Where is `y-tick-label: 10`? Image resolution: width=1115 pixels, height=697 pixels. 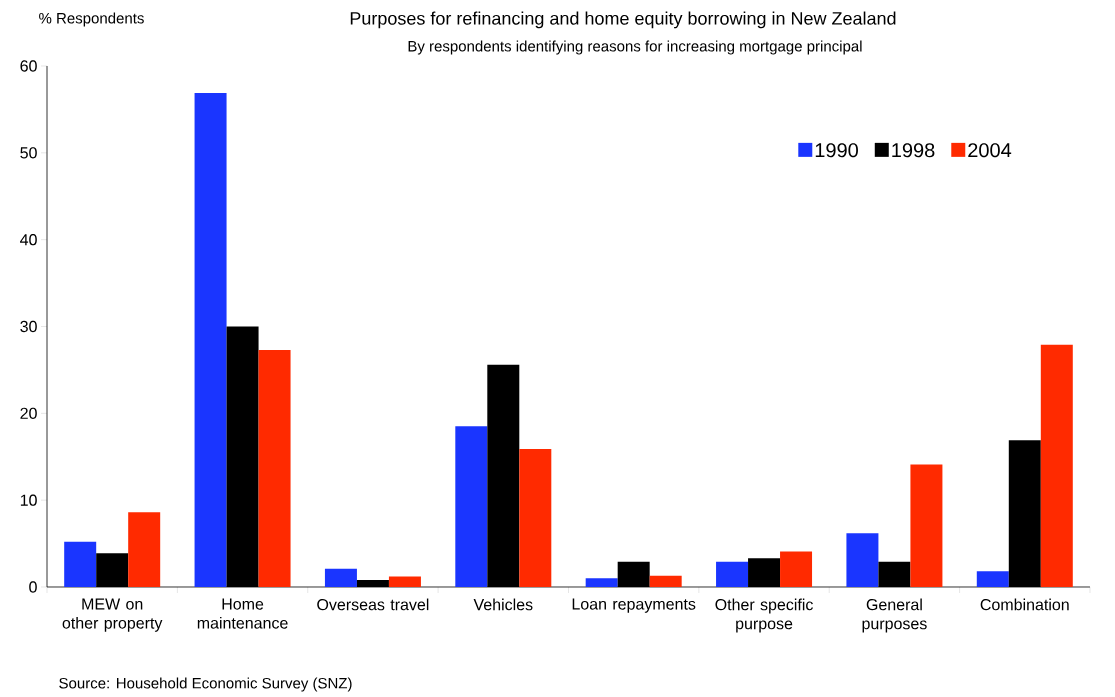
y-tick-label: 10 is located at coordinates (28, 500).